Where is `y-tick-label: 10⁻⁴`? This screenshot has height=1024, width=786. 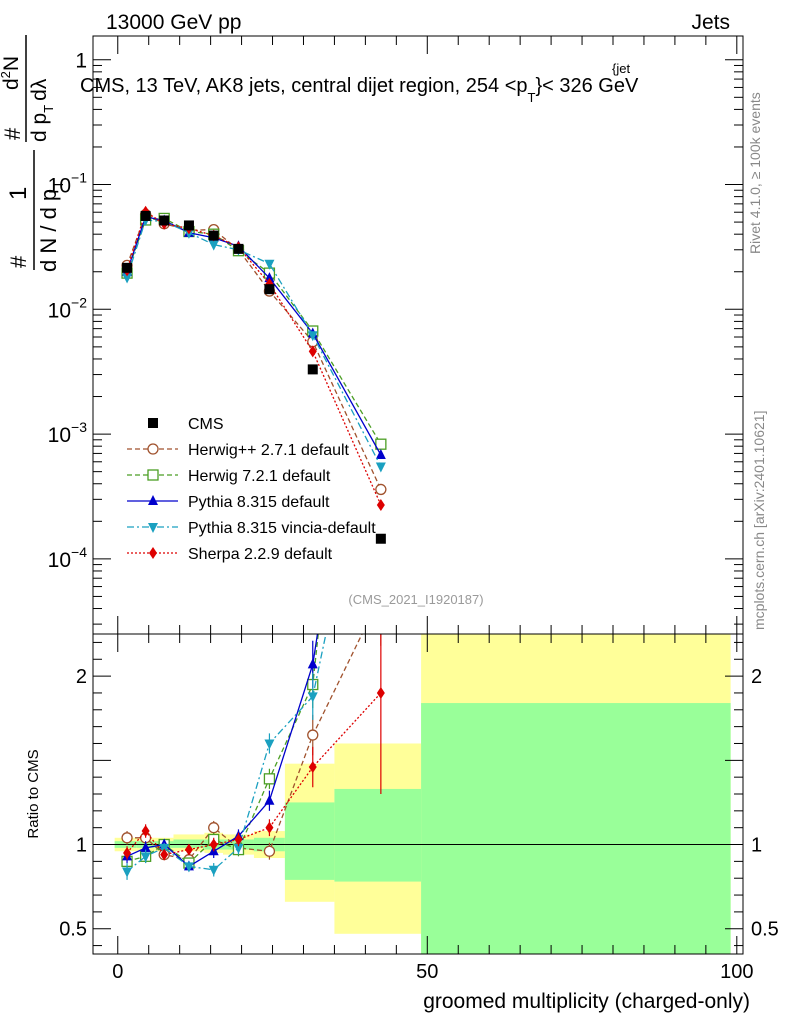
y-tick-label: 10⁻⁴ is located at coordinates (68, 558).